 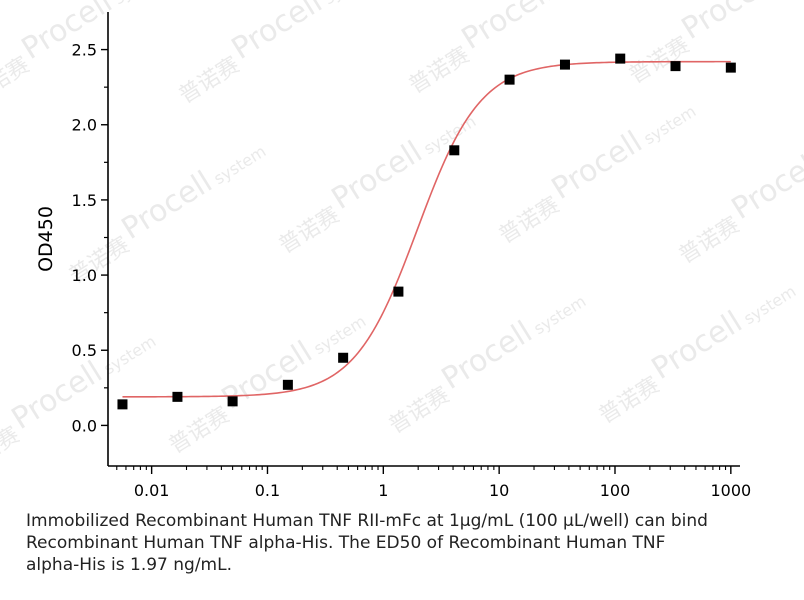 What do you see at coordinates (267, 490) in the screenshot?
I see `x-tick-label: 0.1` at bounding box center [267, 490].